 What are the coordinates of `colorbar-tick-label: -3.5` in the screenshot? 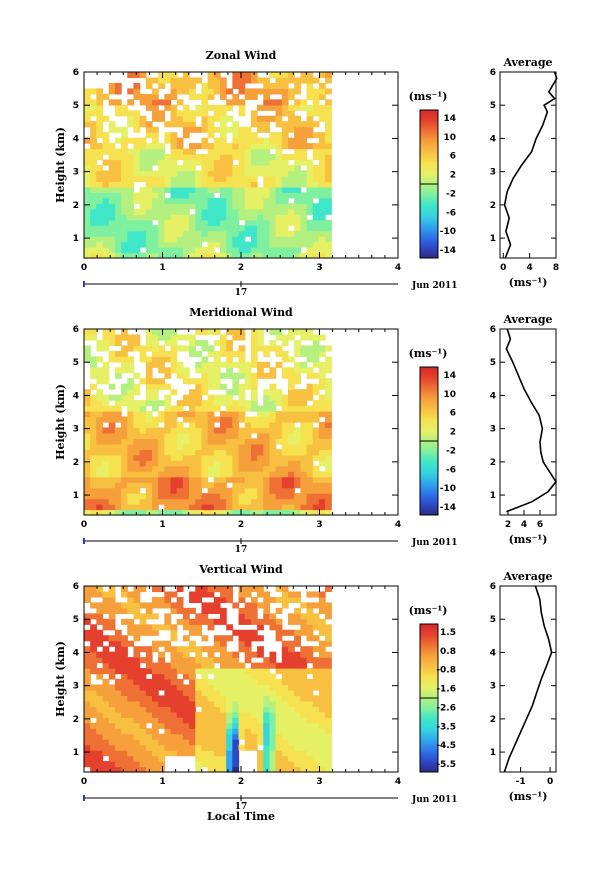 It's located at (446, 727).